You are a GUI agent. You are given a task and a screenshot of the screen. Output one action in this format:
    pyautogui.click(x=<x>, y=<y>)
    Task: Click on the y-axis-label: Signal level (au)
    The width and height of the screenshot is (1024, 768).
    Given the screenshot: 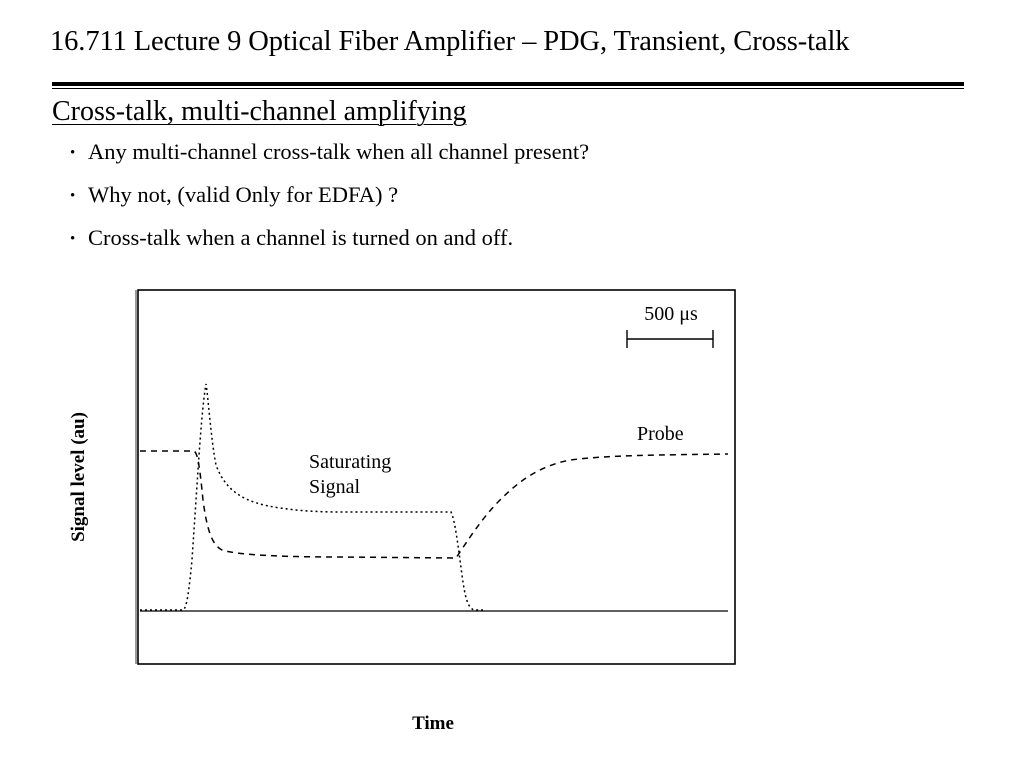 What is the action you would take?
    pyautogui.click(x=78, y=477)
    